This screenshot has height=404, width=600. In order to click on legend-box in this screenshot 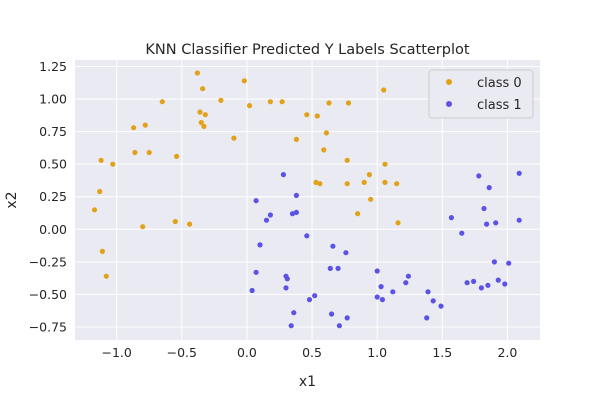, I will do `click(481, 94)`.